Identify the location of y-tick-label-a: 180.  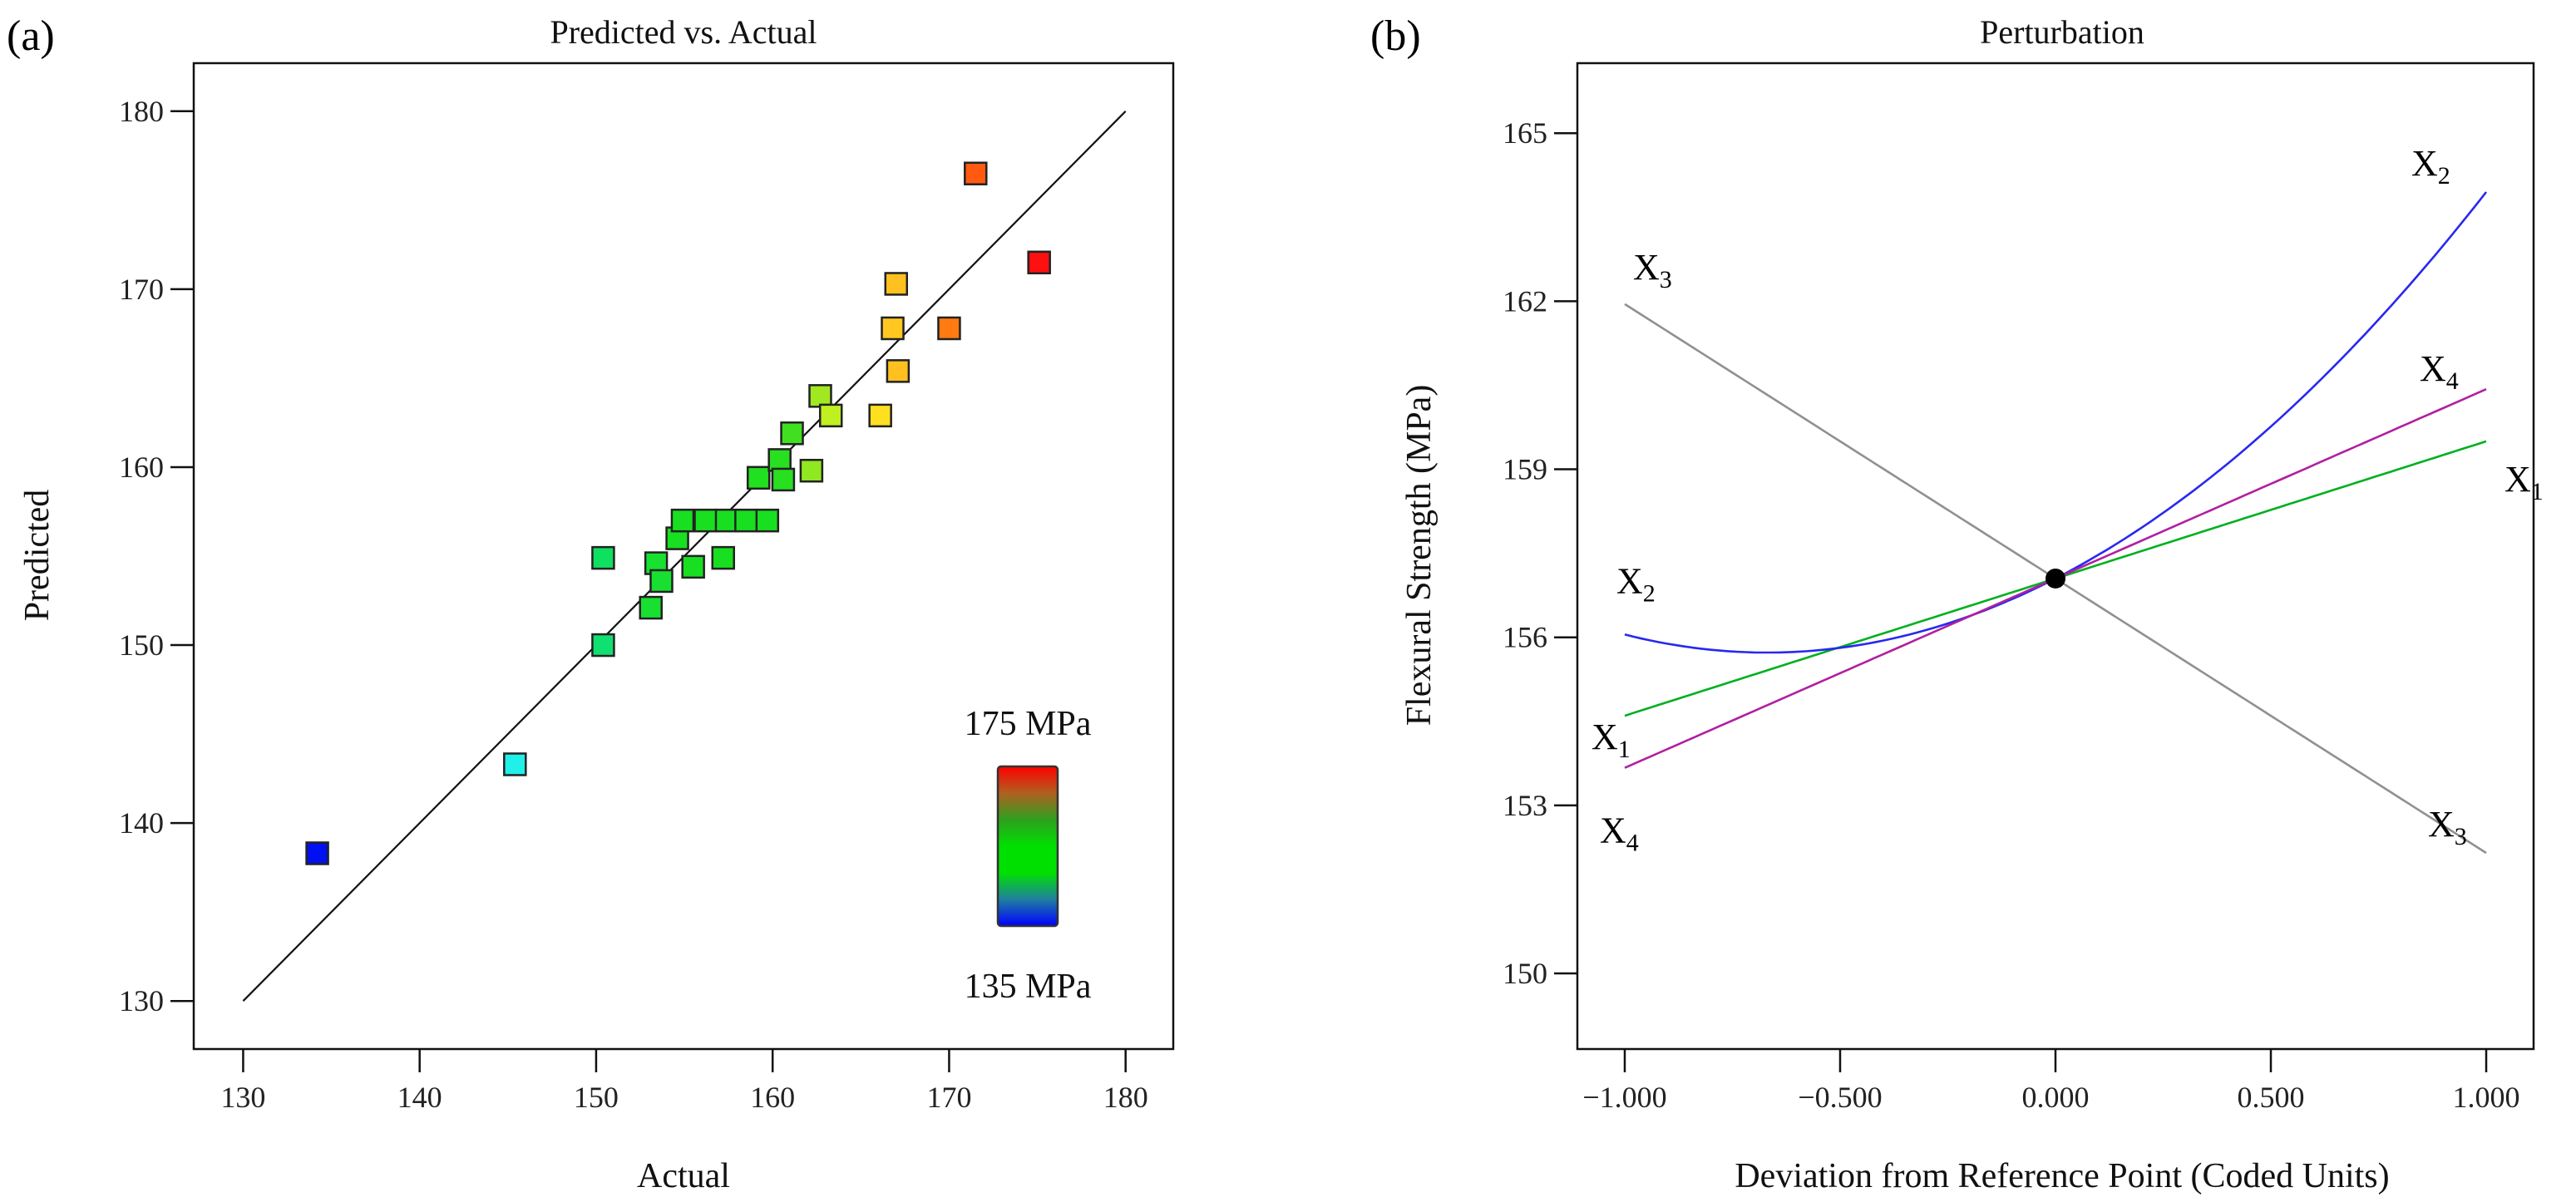
(141, 111).